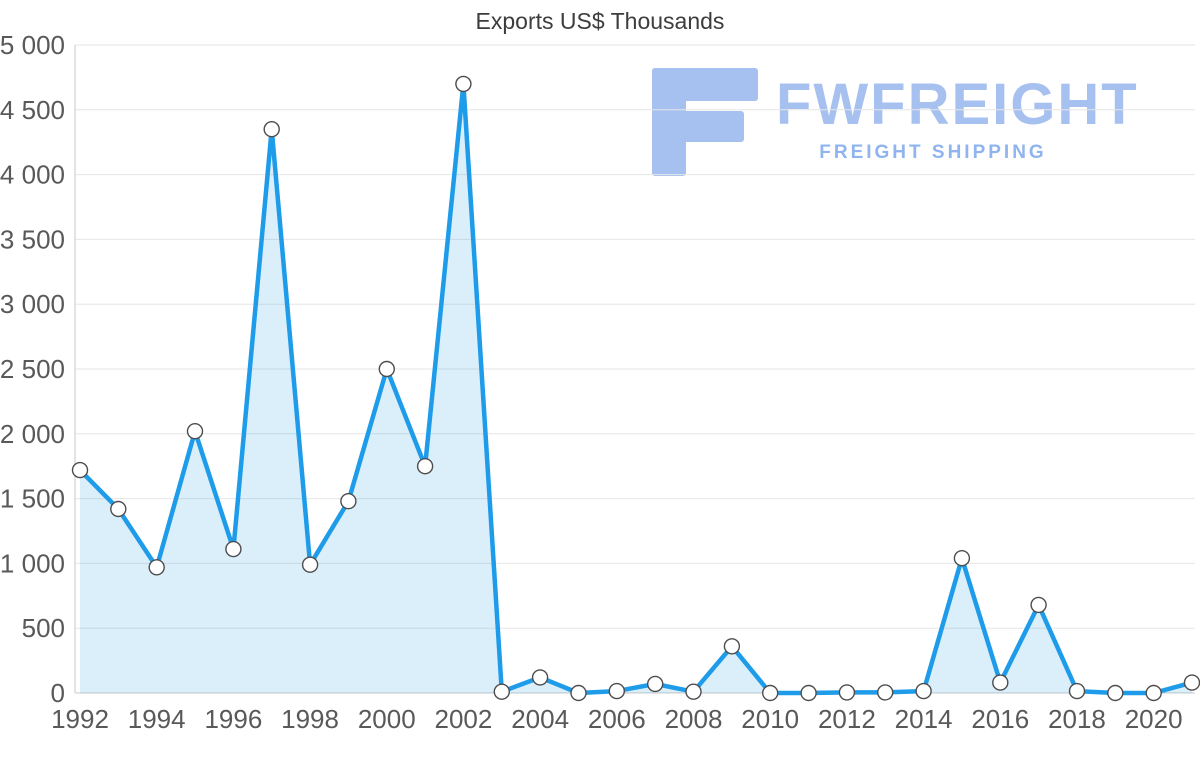 The width and height of the screenshot is (1200, 763). Describe the element at coordinates (32, 175) in the screenshot. I see `y-tick-label: 4 000` at that location.